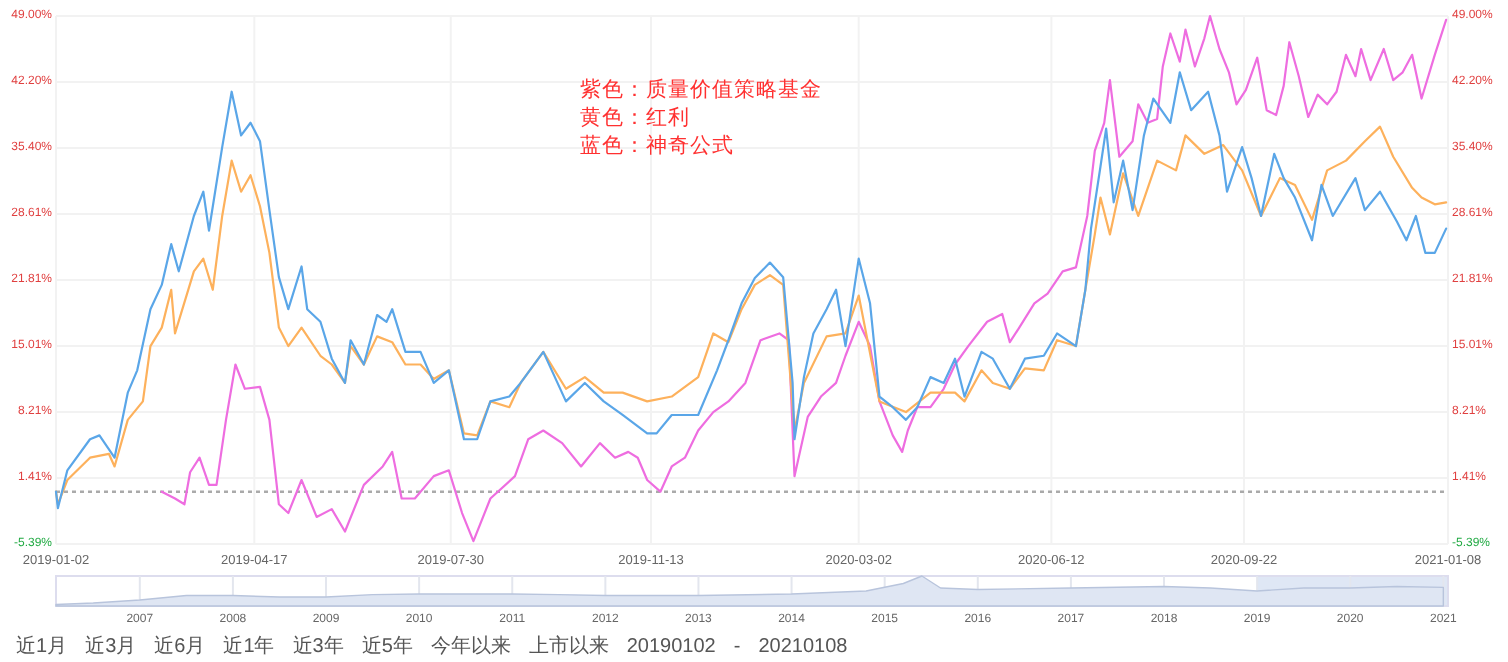  Describe the element at coordinates (111, 646) in the screenshot. I see `text: 近3月` at that location.